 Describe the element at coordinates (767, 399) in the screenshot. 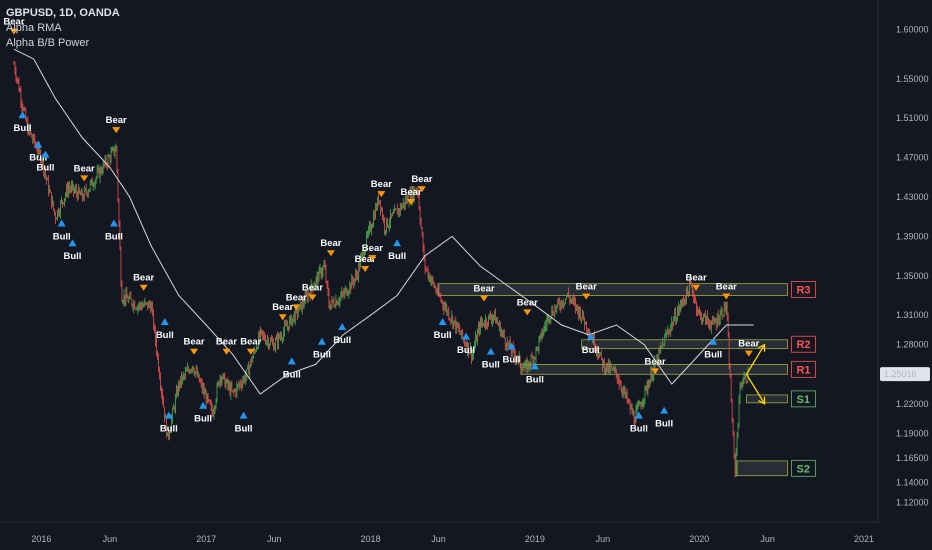

I see `sr-zone` at that location.